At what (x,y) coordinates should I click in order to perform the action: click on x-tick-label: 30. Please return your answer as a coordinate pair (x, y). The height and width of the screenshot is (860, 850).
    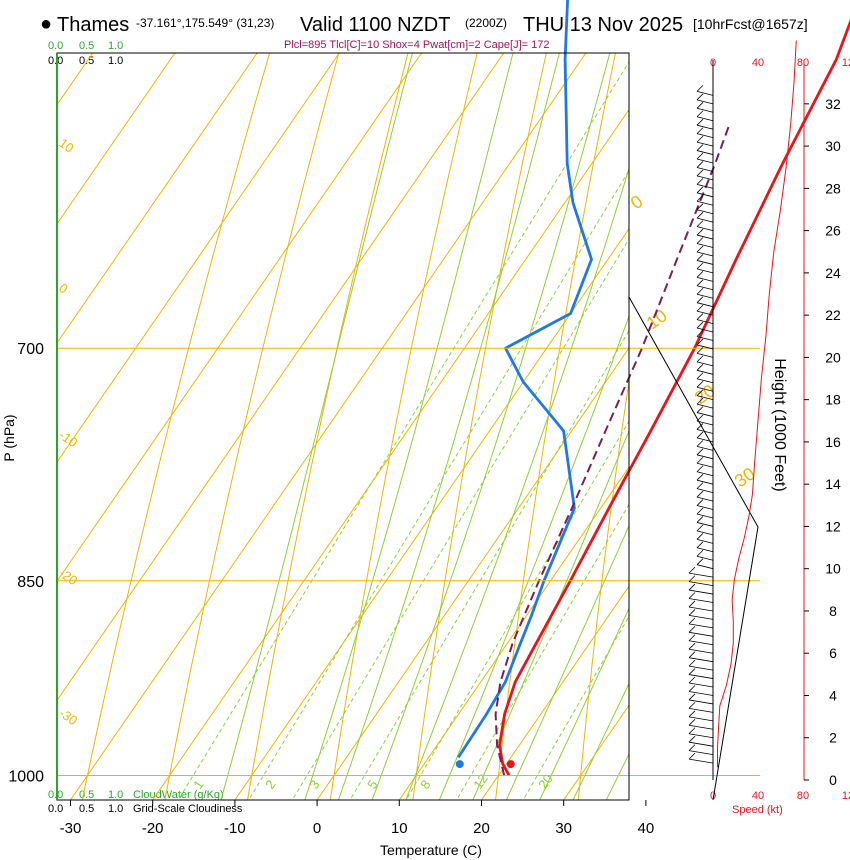
    Looking at the image, I should click on (563, 828).